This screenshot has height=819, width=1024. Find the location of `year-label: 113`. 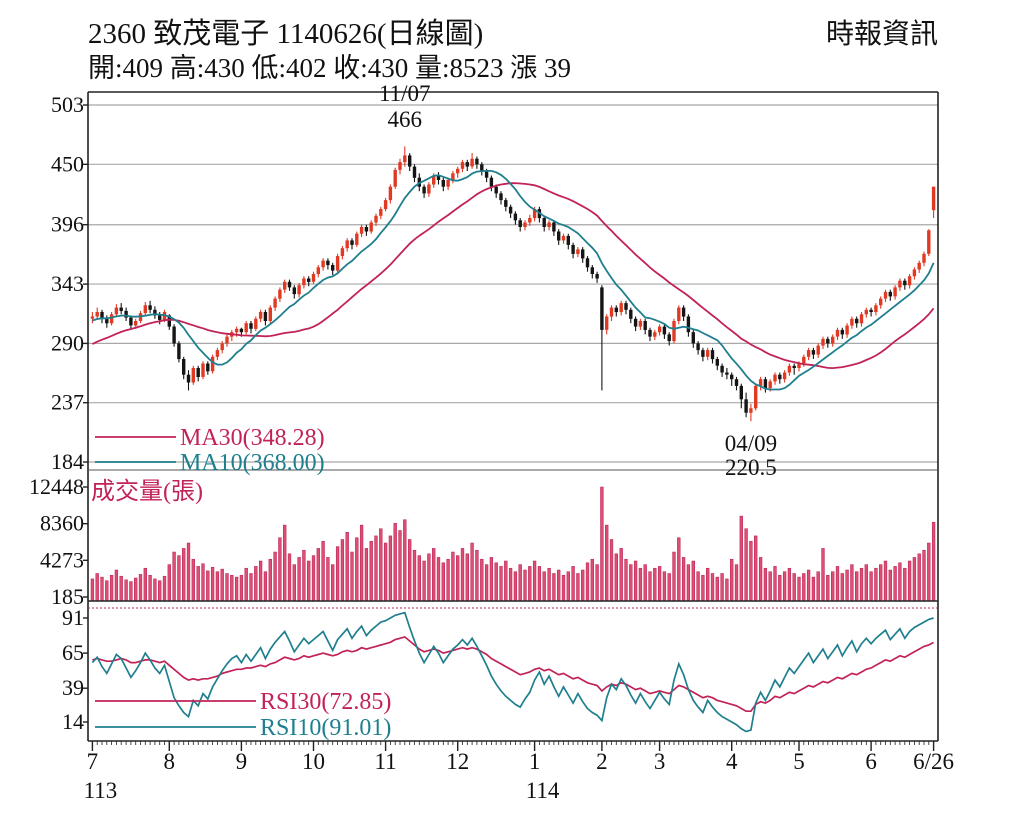

year-label: 113 is located at coordinates (101, 790).